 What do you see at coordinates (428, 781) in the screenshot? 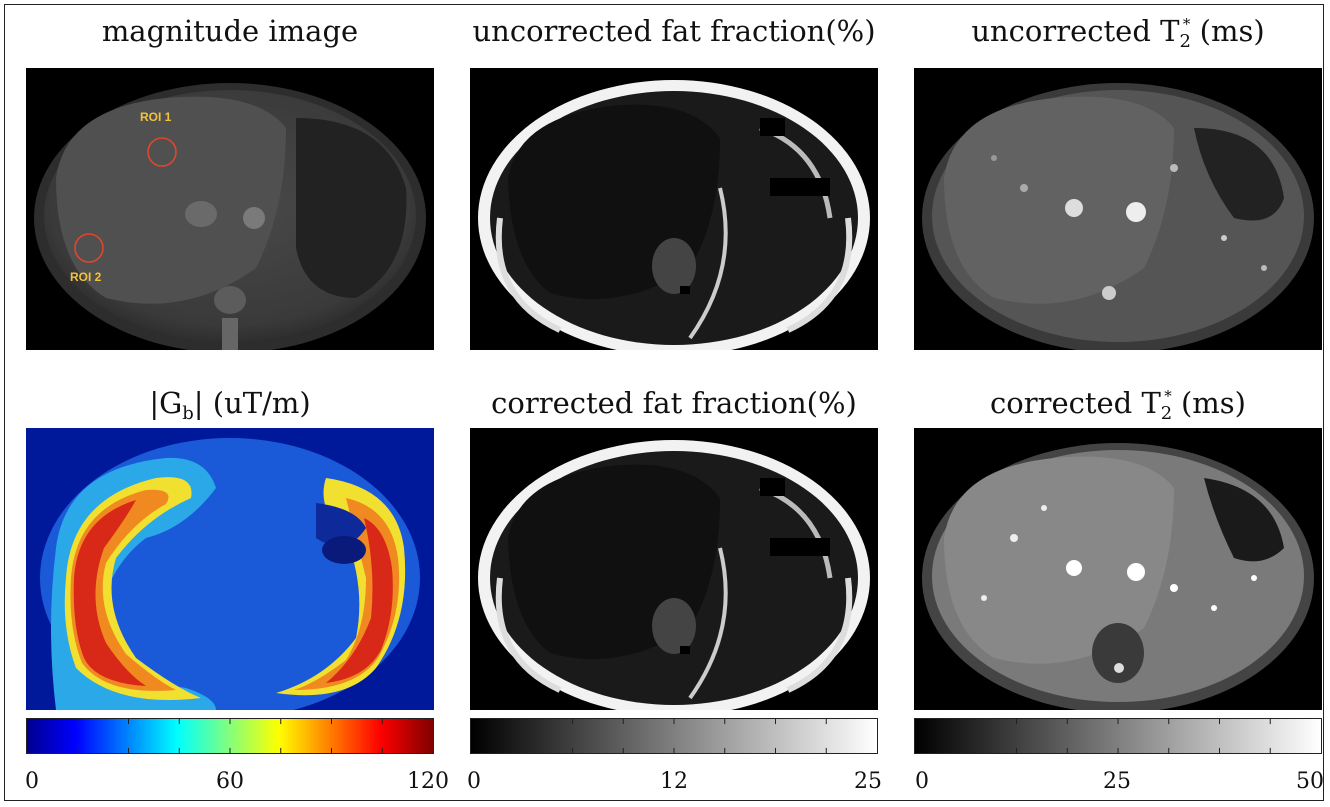
I see `tick-jet-120: 120` at bounding box center [428, 781].